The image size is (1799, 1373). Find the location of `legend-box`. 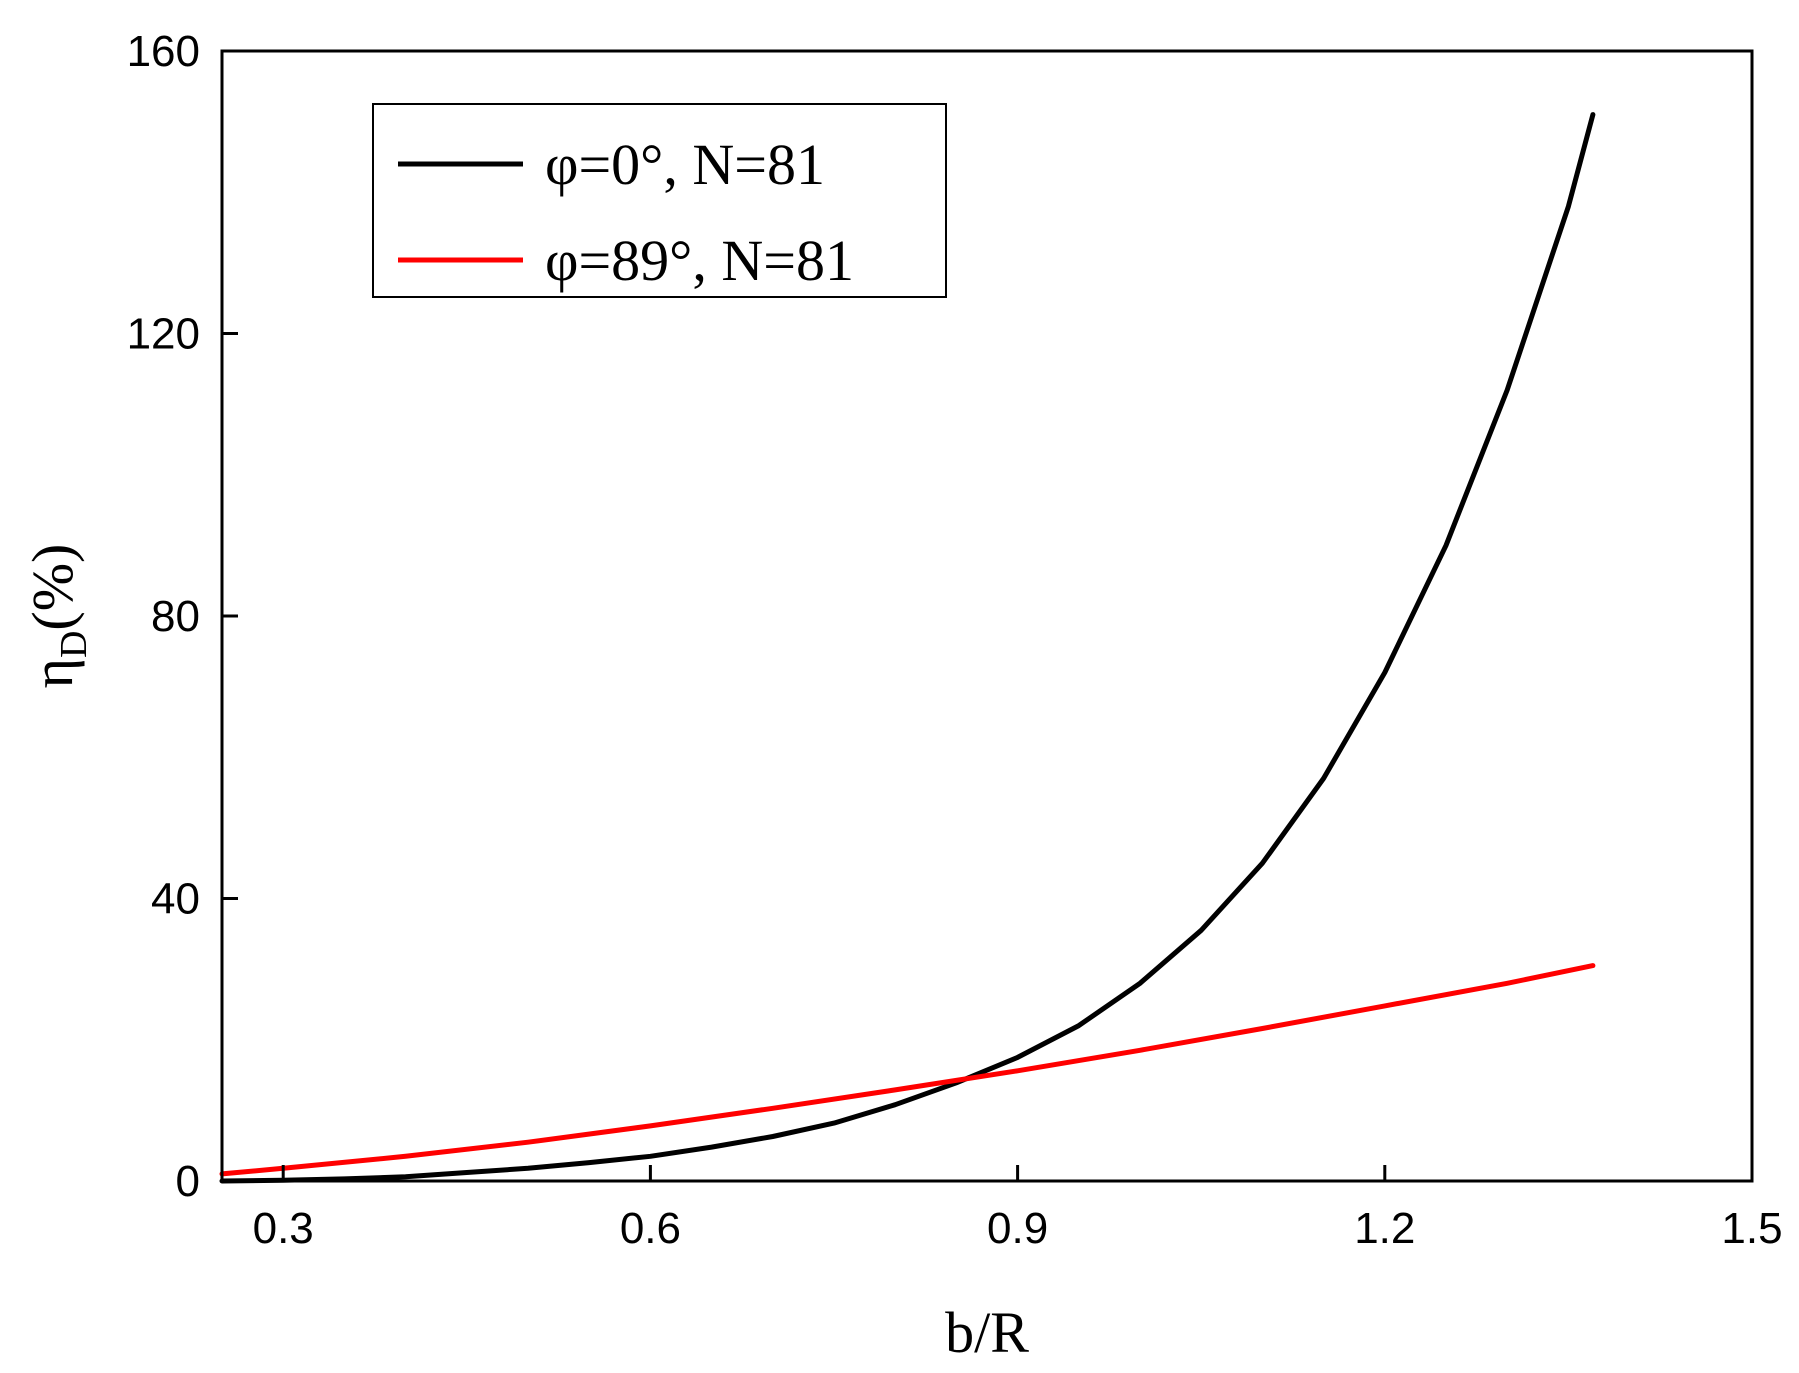

legend-box is located at coordinates (659, 200).